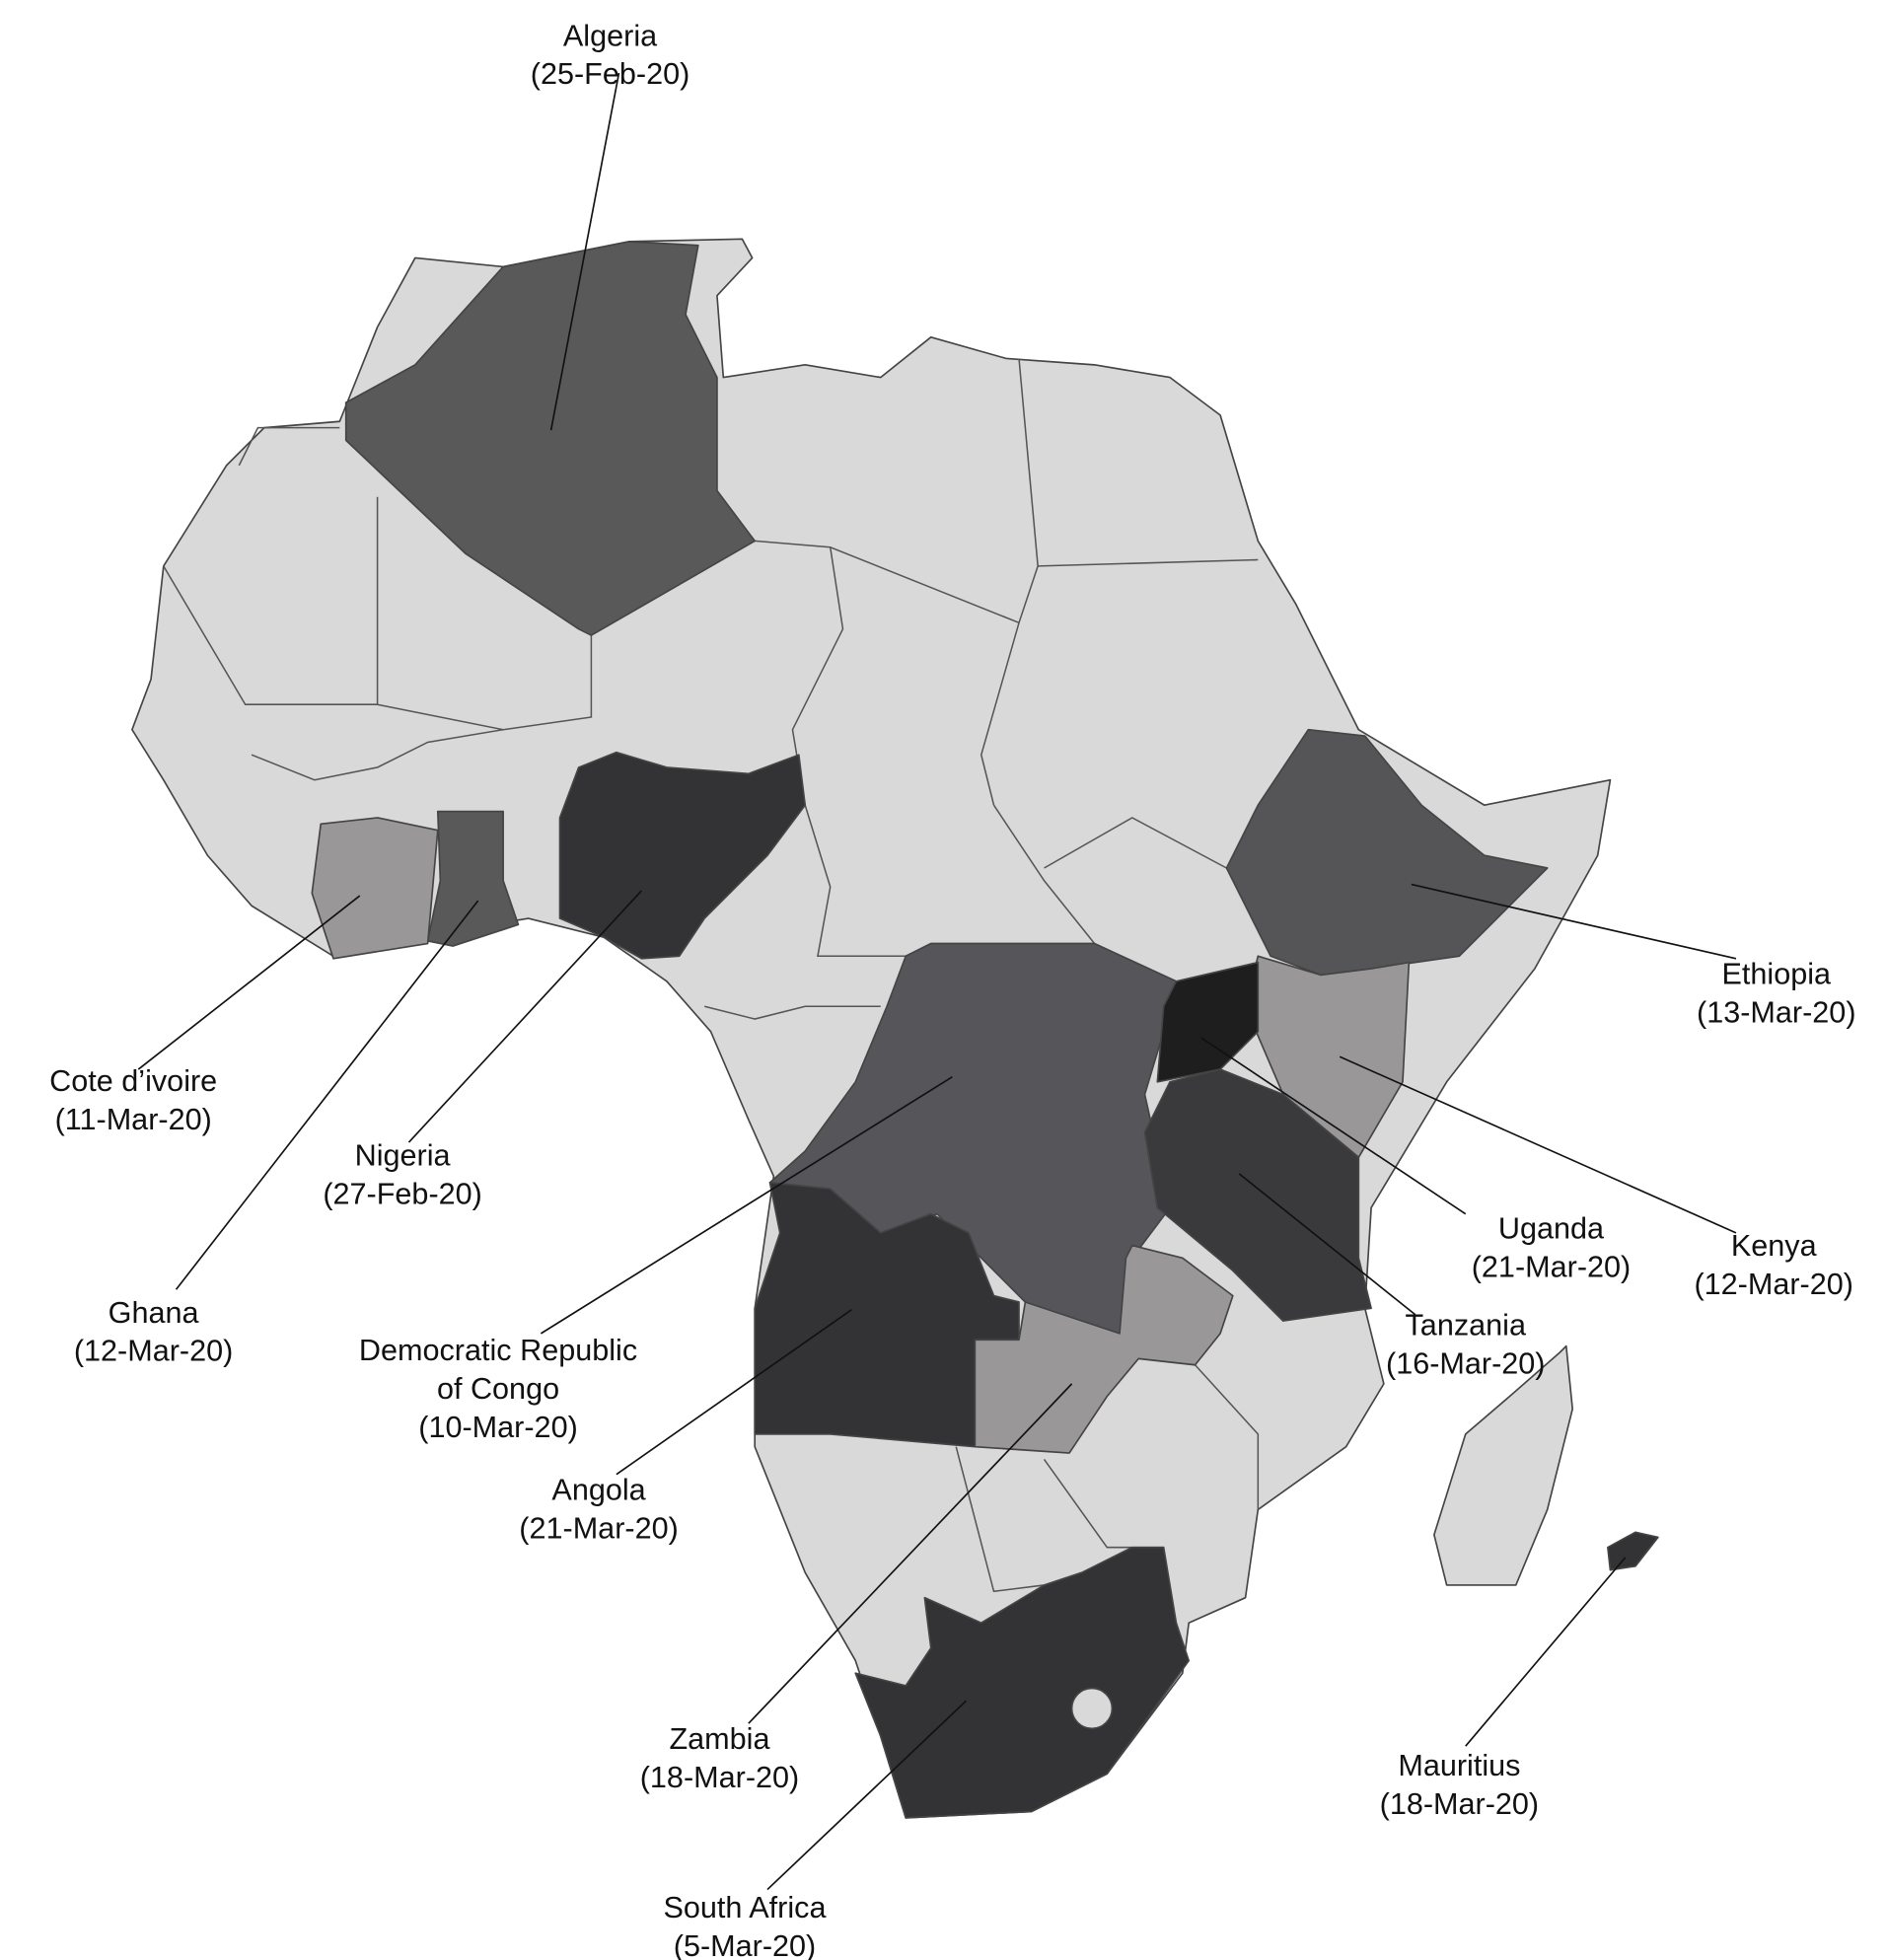 The image size is (1887, 1960). Describe the element at coordinates (719, 1739) in the screenshot. I see `label-name: Zambia` at that location.